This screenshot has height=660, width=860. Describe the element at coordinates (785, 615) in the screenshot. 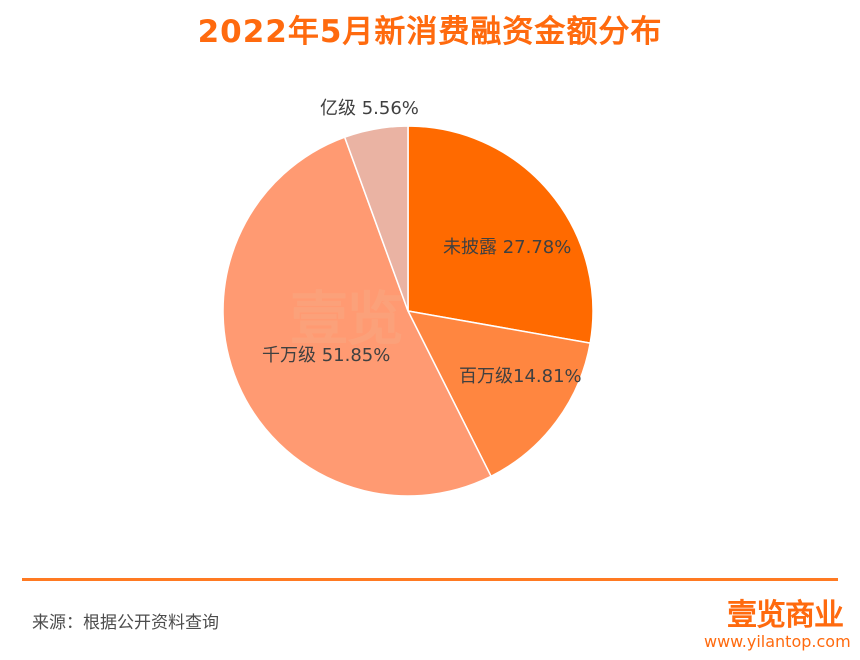

I see `brand-logo: 壹览商业` at that location.